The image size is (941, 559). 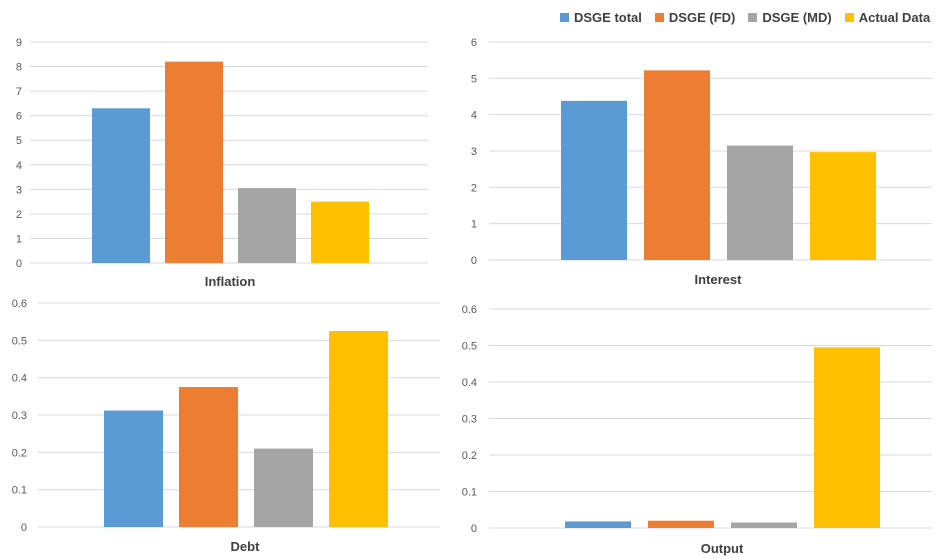 I want to click on legend-label-dsge-fd: DSGE (FD), so click(x=702, y=17).